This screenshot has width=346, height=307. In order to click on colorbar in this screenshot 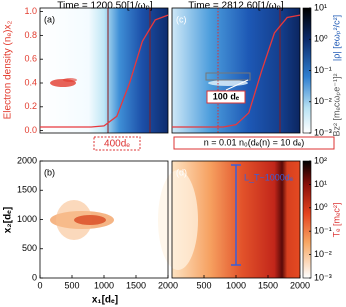, I will do `click(307, 219)`.